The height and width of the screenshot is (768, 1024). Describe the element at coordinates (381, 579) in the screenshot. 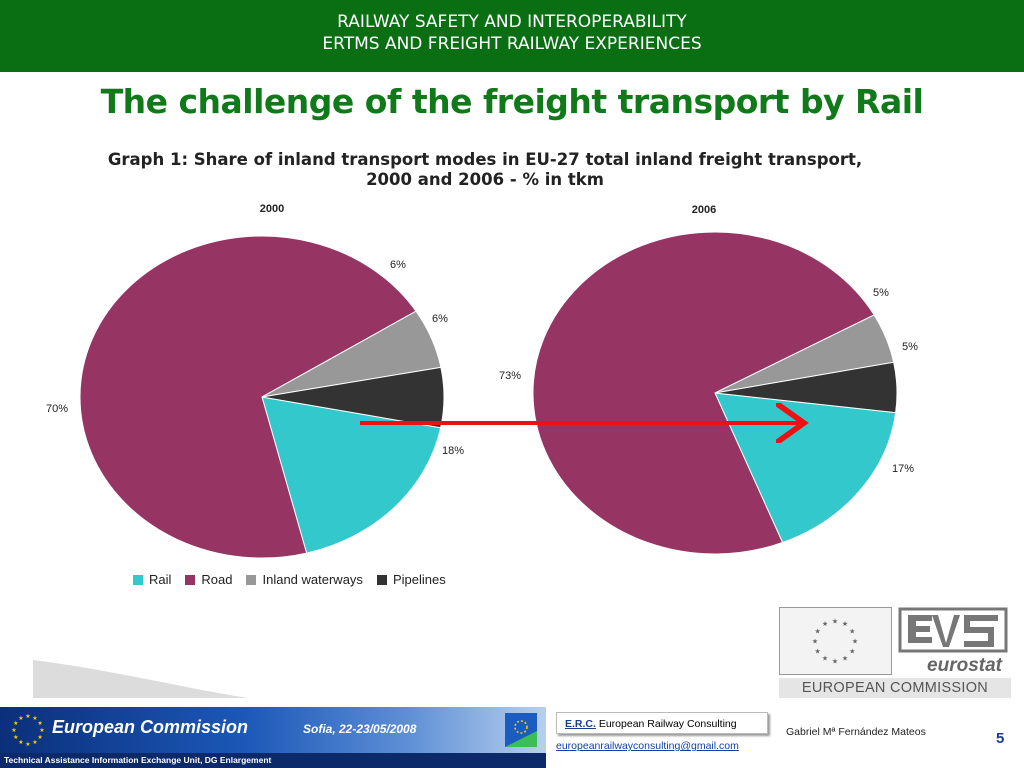

I see `legend-swatch-pipelines` at that location.